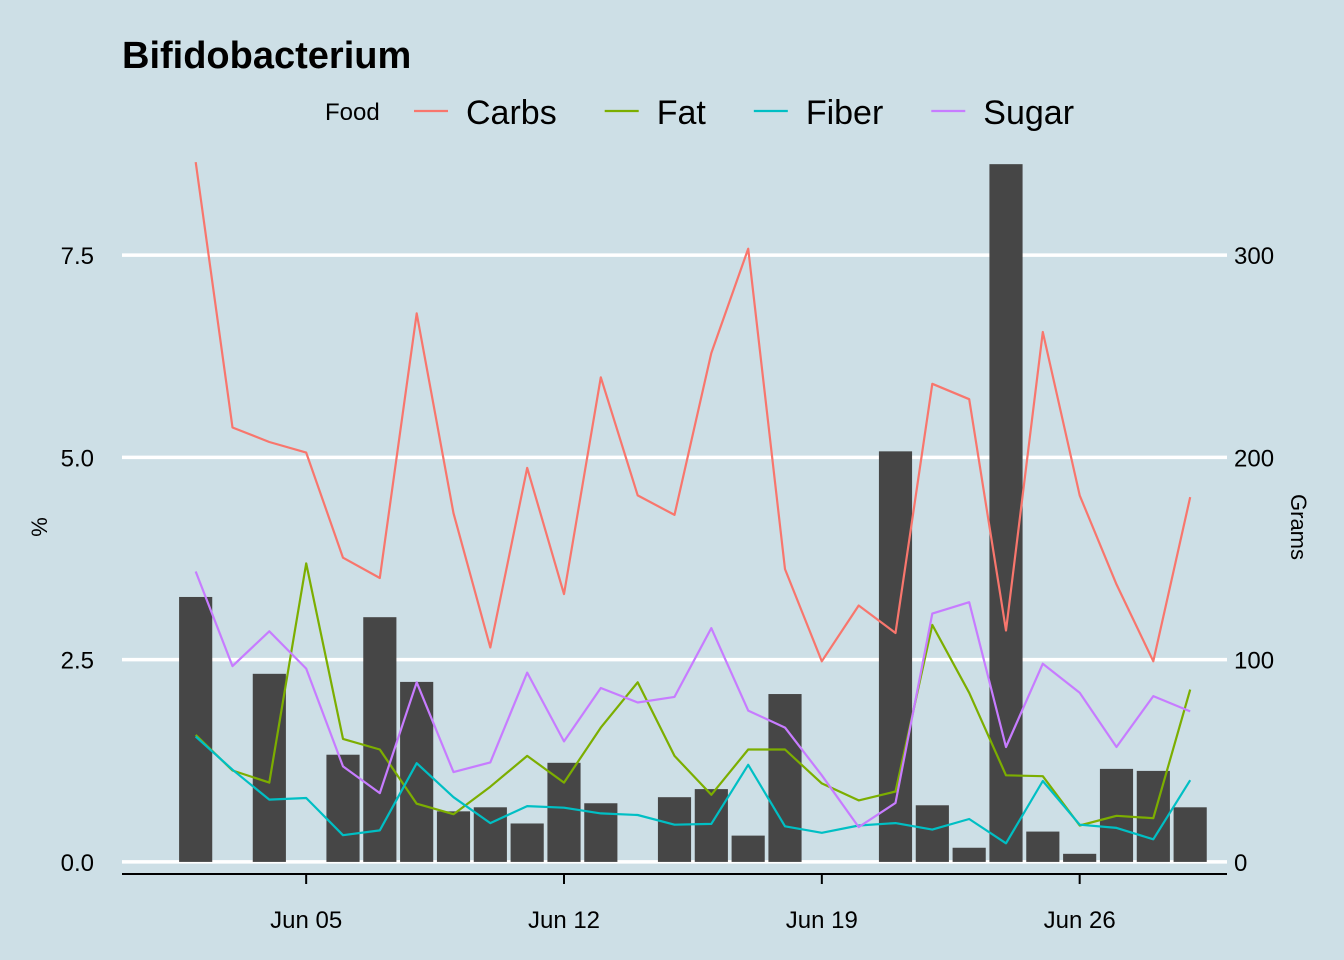 The image size is (1344, 960). I want to click on y-axis-right: 0 100 200 300, so click(1254, 560).